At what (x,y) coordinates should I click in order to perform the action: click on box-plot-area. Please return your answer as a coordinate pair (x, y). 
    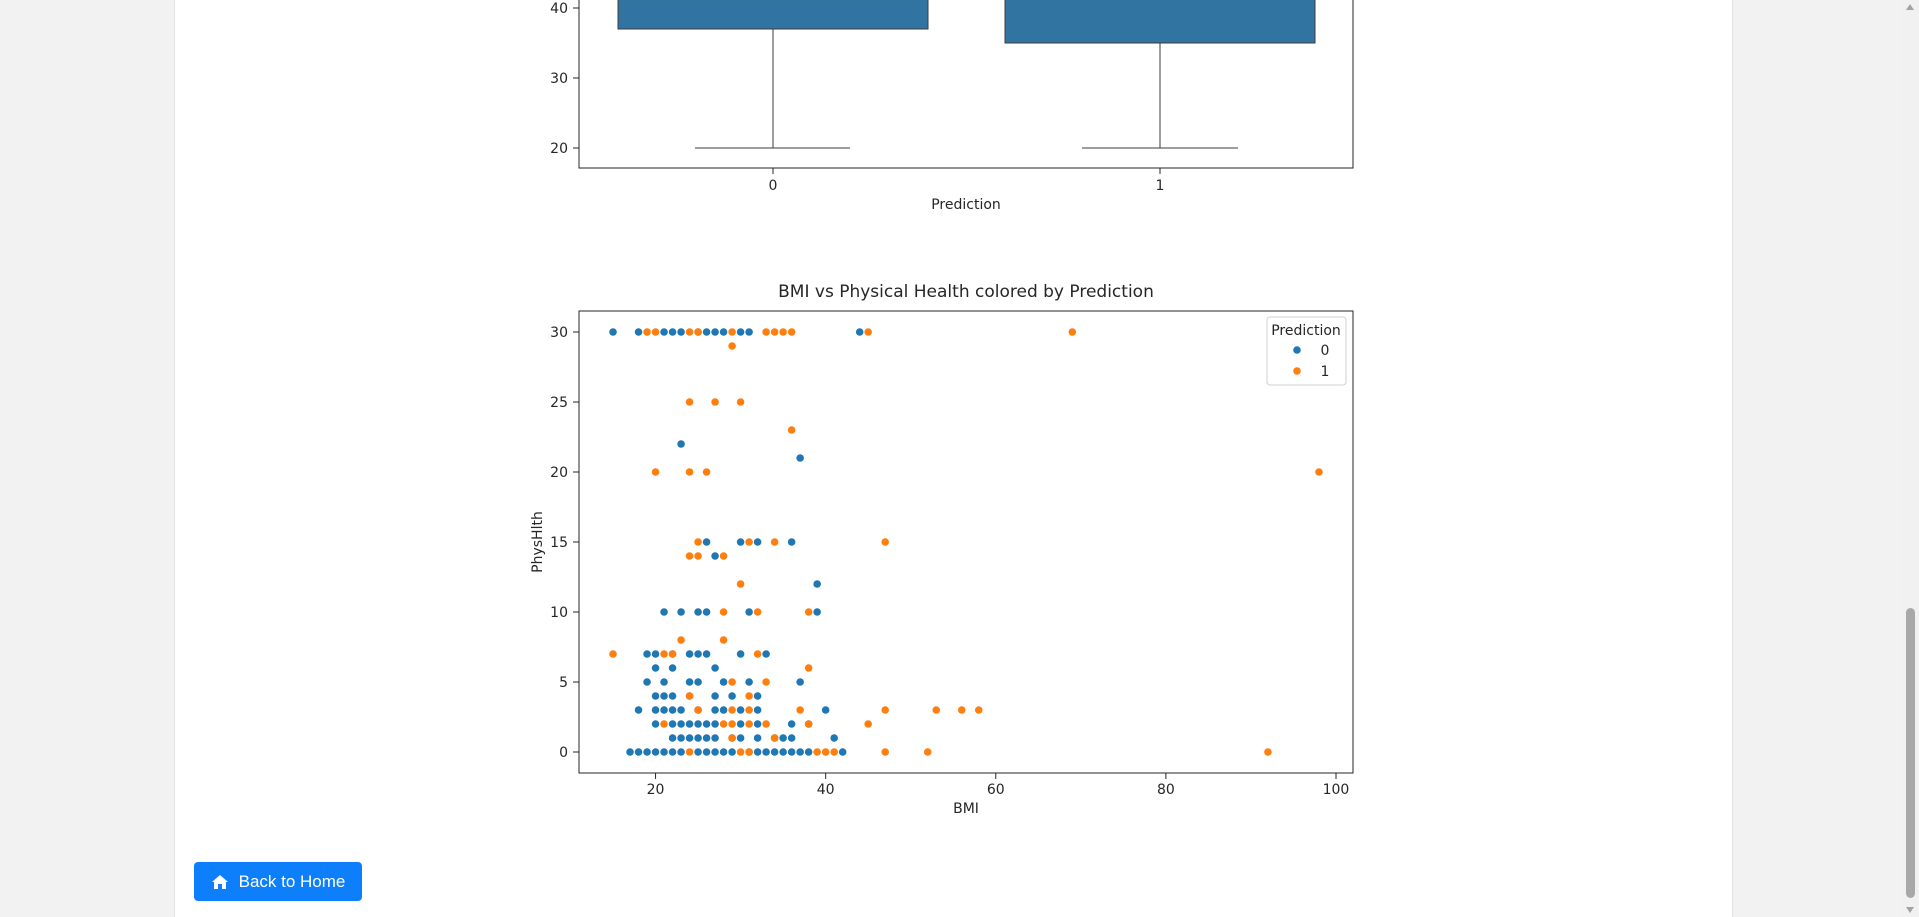
    Looking at the image, I should click on (966, 84).